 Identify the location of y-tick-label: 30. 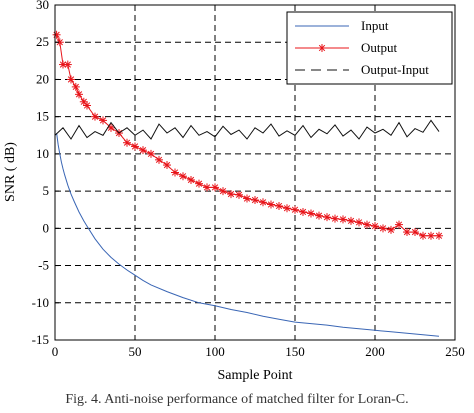
(42, 6).